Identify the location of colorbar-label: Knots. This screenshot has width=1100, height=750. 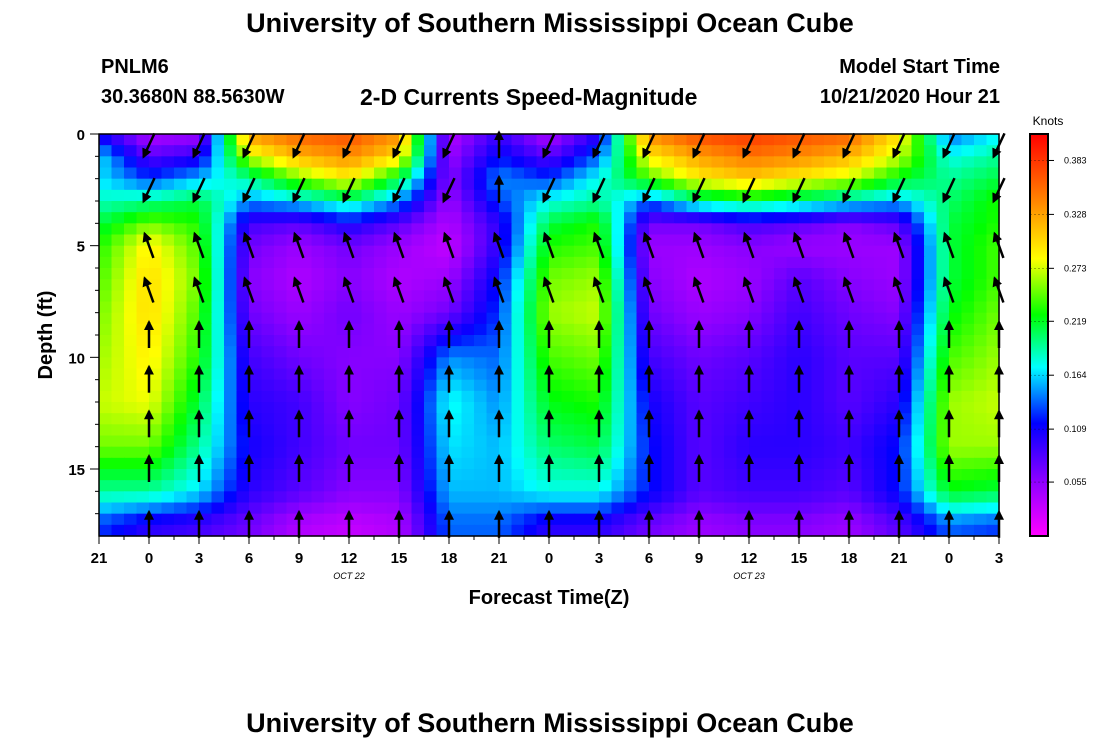
(1048, 121).